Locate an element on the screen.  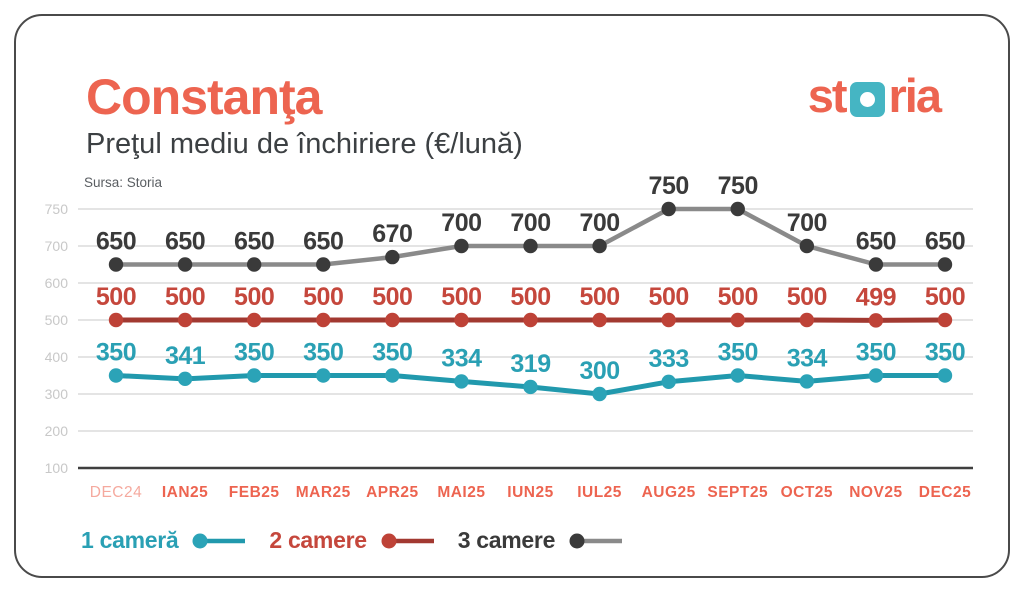
x-tick-label: OCT25 is located at coordinates (807, 492).